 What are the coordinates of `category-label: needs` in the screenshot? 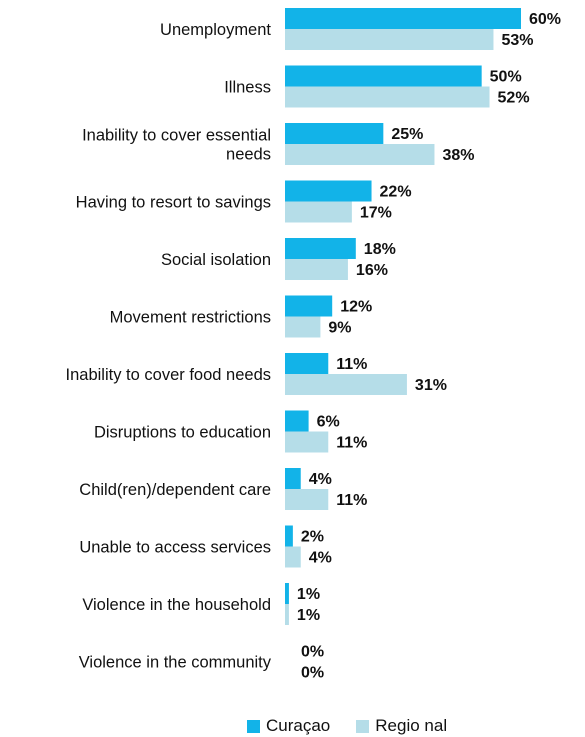 It's located at (248, 155).